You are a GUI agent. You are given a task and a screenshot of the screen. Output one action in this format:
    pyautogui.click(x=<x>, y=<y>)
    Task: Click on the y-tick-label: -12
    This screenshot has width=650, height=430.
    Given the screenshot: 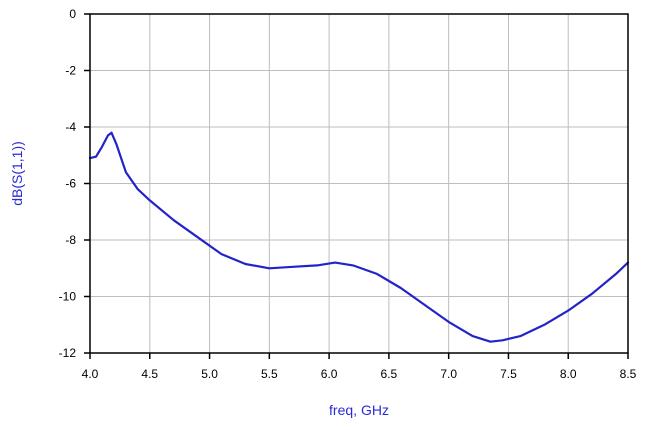 What is the action you would take?
    pyautogui.click(x=68, y=353)
    